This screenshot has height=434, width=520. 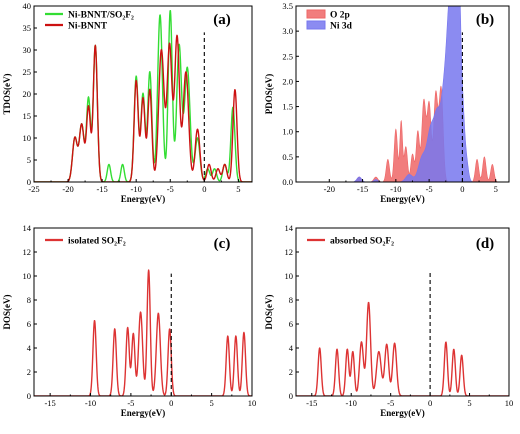 What do you see at coordinates (485, 20) in the screenshot?
I see `panel-label: (b)` at bounding box center [485, 20].